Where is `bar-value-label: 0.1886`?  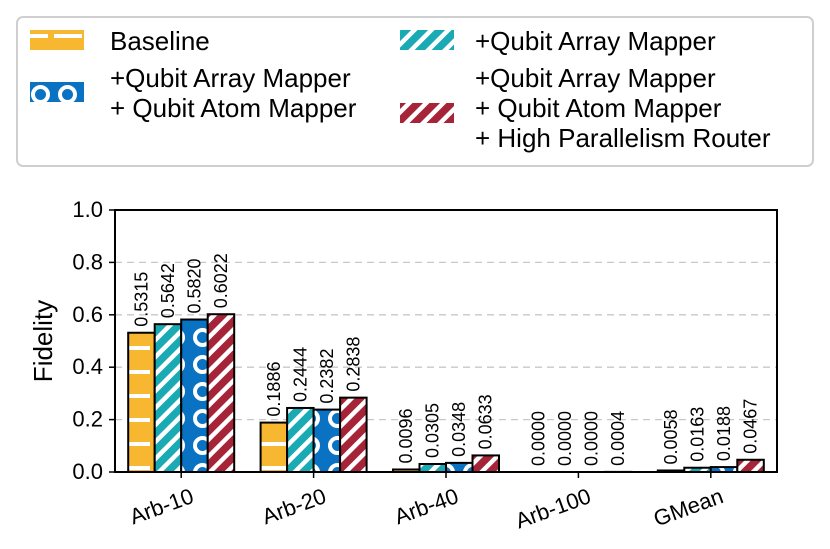 bar-value-label: 0.1886 is located at coordinates (274, 389).